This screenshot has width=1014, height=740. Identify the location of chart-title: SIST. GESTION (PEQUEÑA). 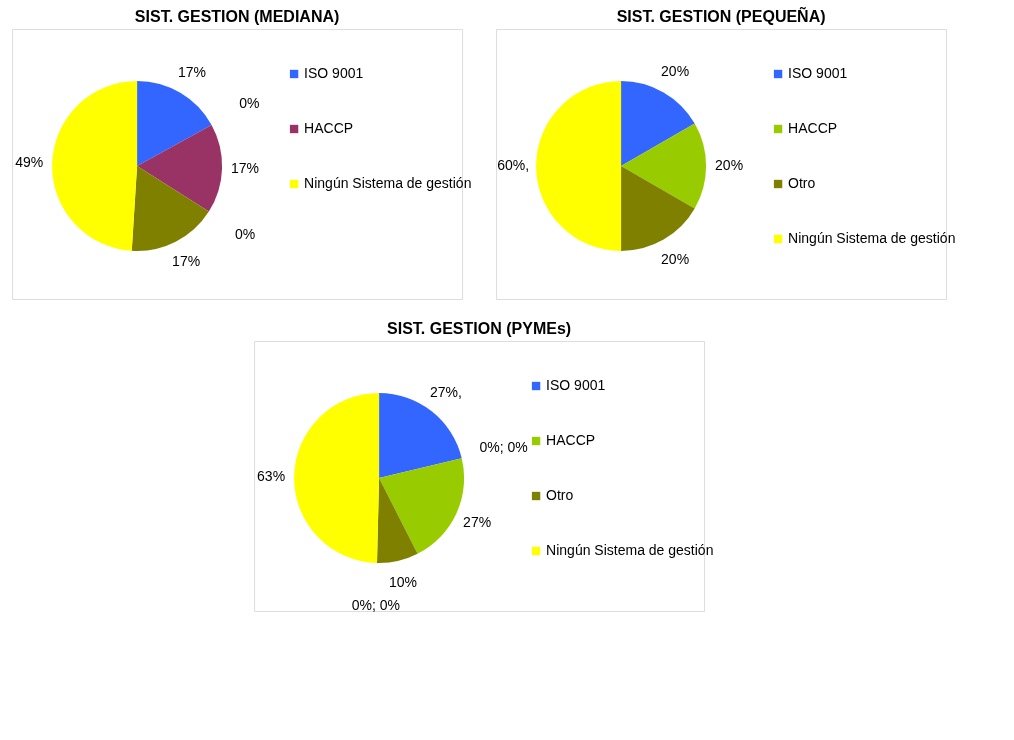
(721, 15).